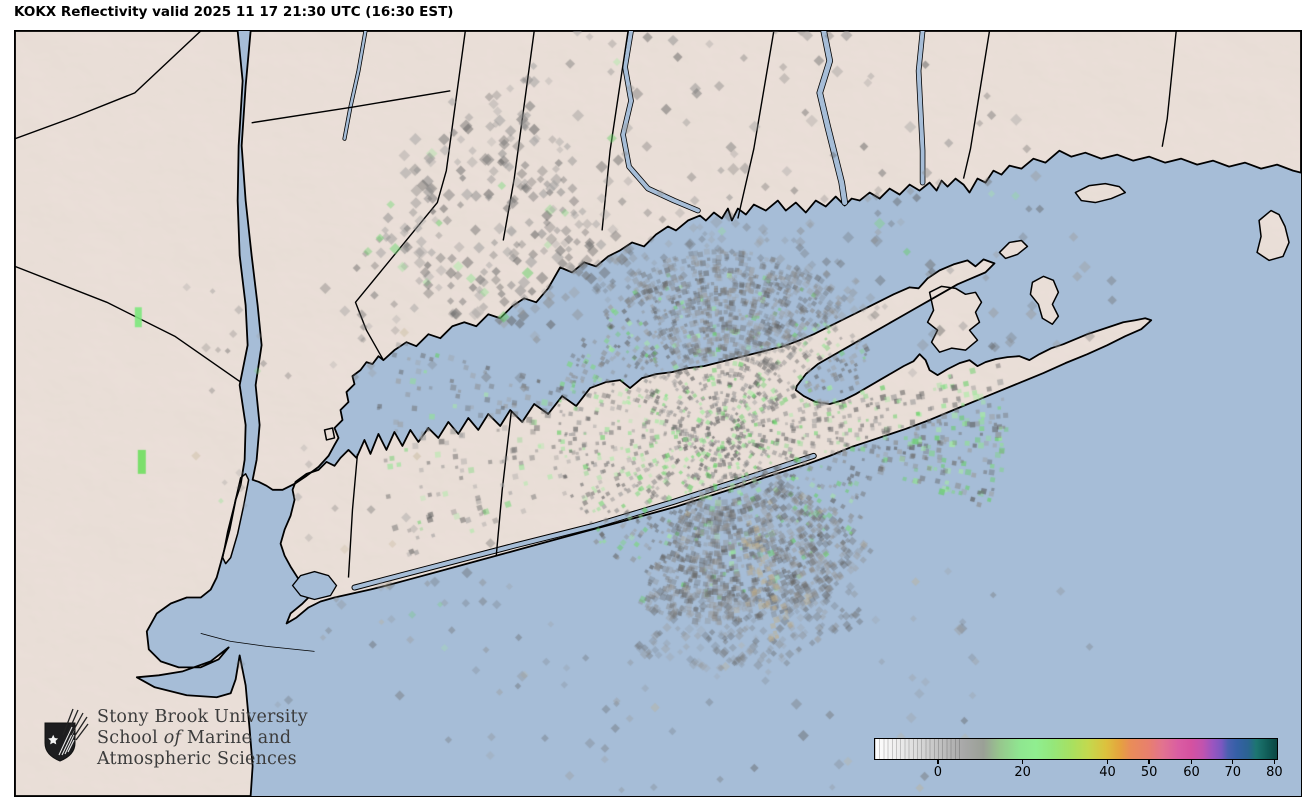  Describe the element at coordinates (202, 717) in the screenshot. I see `logo-line-1: Stony Brook University` at that location.